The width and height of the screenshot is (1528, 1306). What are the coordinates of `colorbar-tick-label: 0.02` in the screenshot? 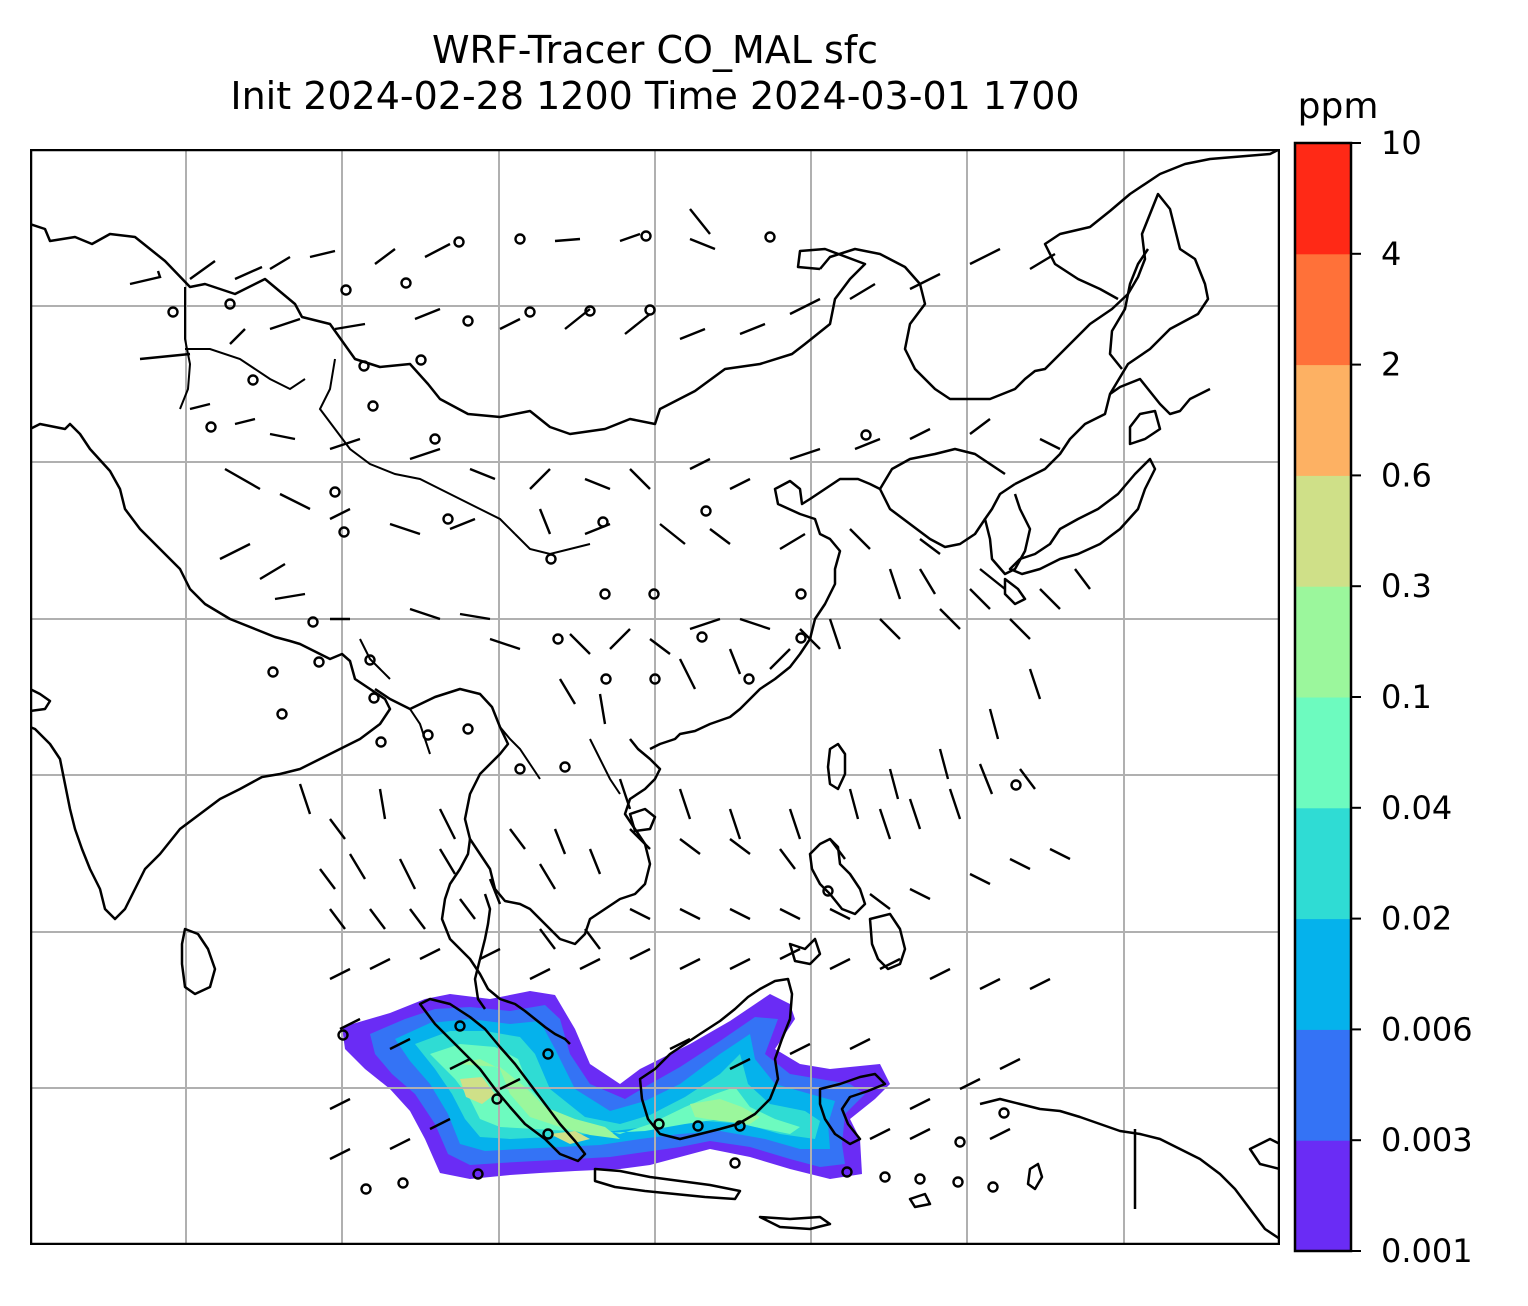 It's located at (1416, 919).